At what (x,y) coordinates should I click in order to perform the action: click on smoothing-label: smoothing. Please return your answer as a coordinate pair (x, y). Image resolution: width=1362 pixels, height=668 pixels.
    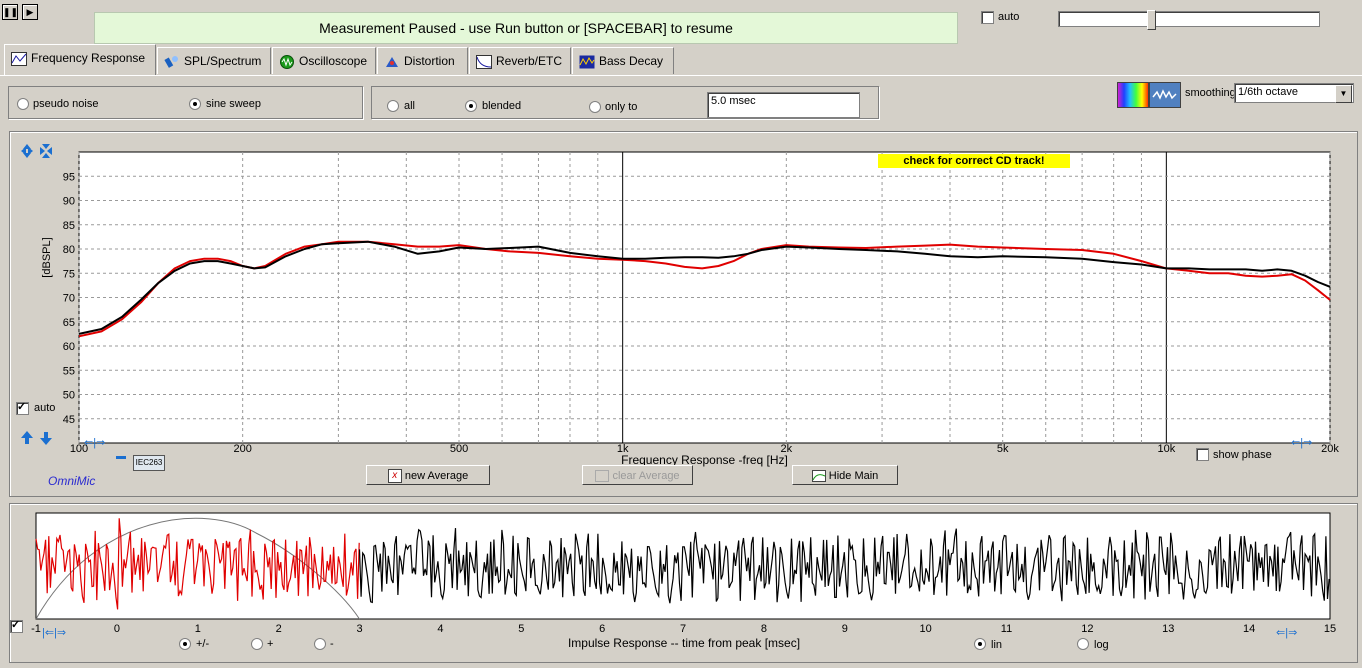
    Looking at the image, I should click on (1210, 93).